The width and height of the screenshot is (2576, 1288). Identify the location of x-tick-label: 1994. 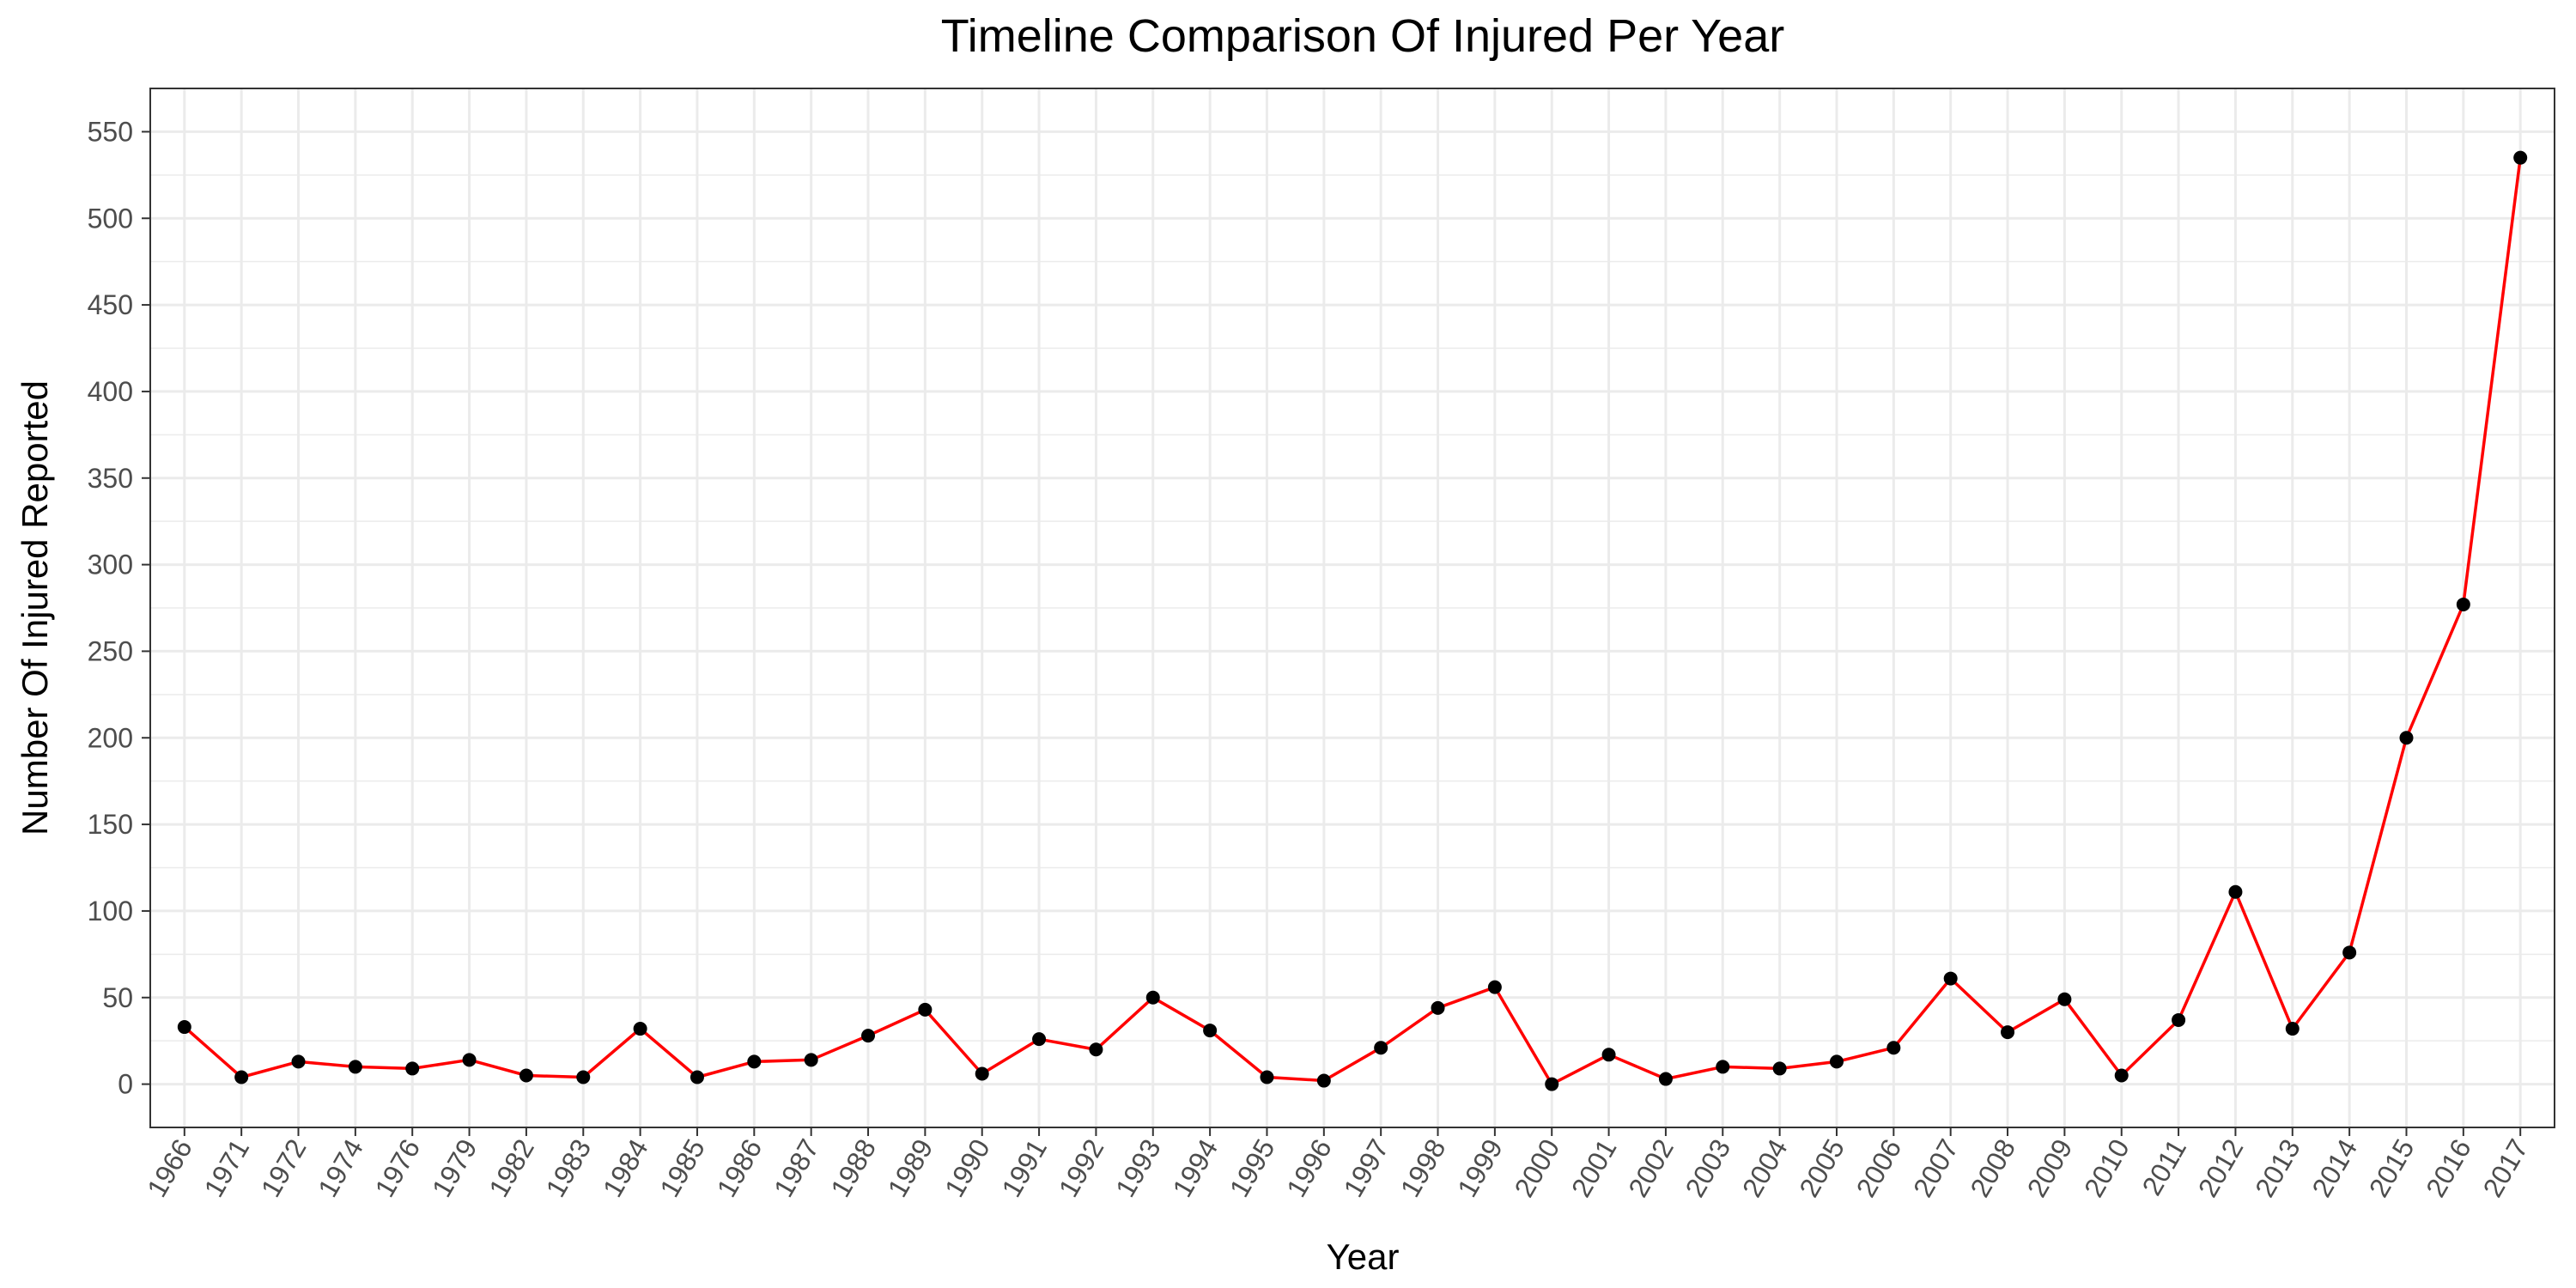
(1195, 1169).